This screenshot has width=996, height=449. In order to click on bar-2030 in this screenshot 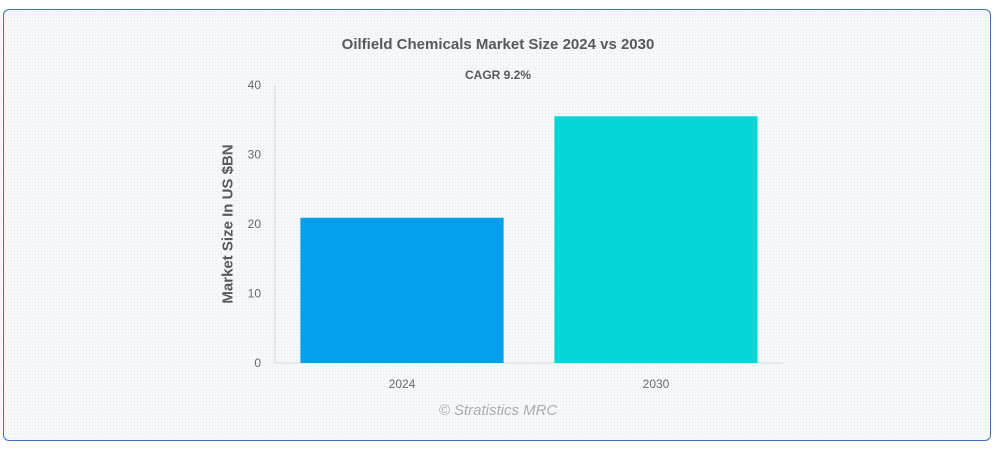, I will do `click(656, 240)`.